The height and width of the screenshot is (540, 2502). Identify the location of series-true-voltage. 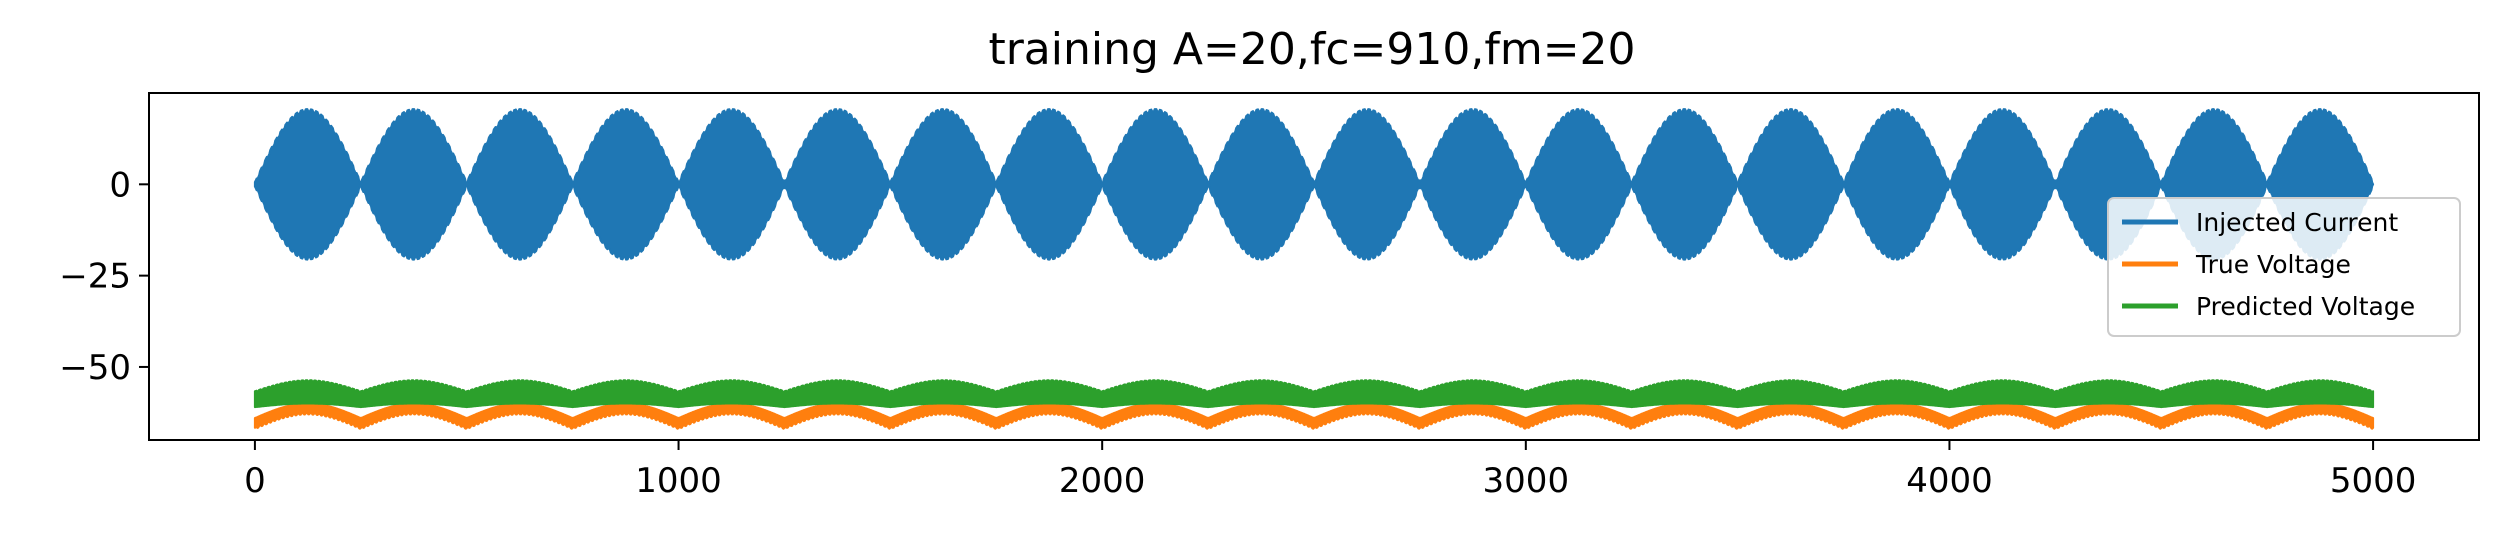
(1314, 416).